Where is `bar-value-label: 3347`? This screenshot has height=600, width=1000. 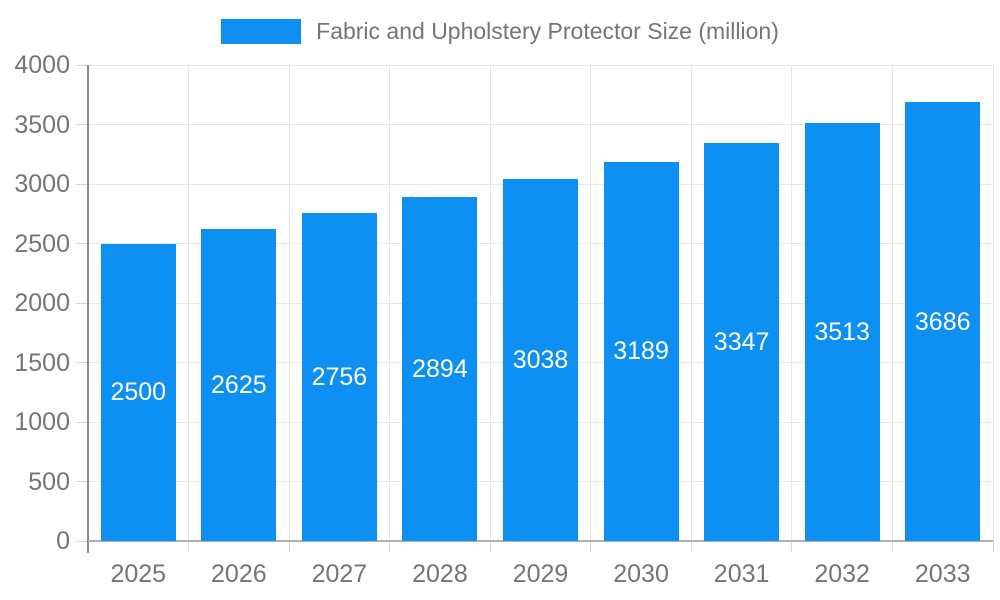
bar-value-label: 3347 is located at coordinates (741, 341).